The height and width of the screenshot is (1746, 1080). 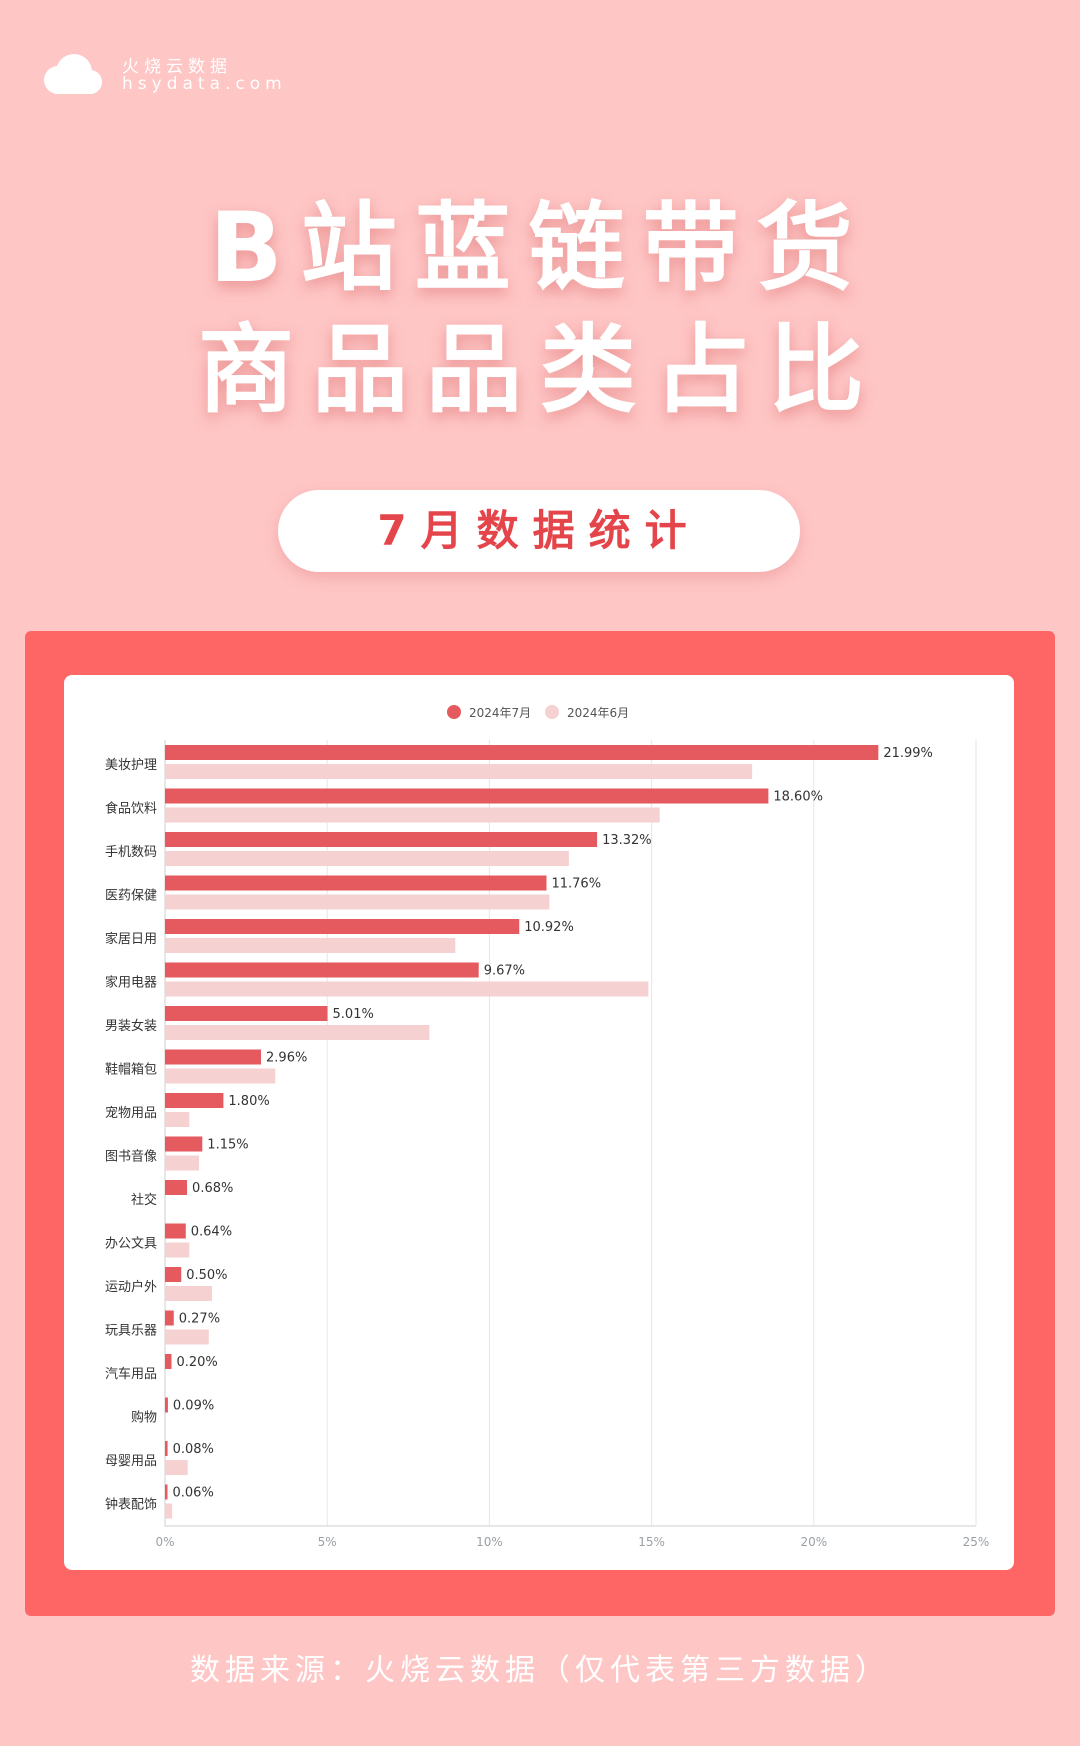 I want to click on category-label: 家居日用, so click(x=131, y=939).